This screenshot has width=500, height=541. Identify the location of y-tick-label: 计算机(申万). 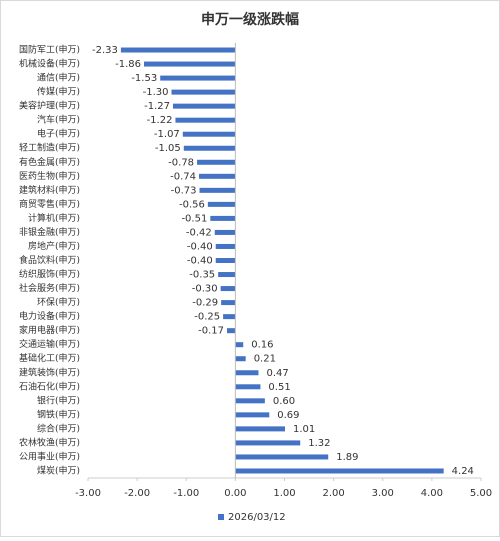
(54, 218).